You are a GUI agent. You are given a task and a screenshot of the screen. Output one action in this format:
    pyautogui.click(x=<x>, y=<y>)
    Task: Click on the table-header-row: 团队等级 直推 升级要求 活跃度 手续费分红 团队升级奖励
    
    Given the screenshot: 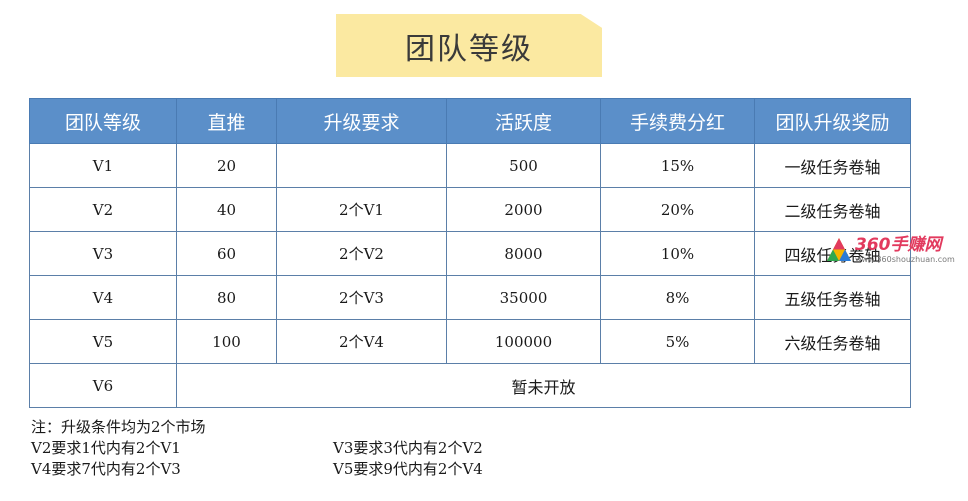 What is the action you would take?
    pyautogui.click(x=470, y=121)
    